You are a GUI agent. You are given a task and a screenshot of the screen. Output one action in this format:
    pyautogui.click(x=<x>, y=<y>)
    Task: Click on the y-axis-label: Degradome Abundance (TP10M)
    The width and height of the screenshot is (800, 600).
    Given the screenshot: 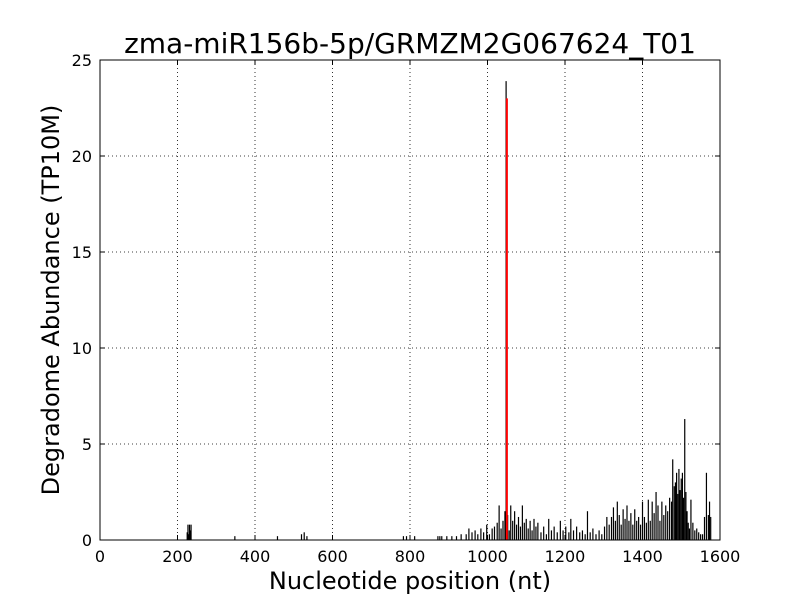 What is the action you would take?
    pyautogui.click(x=51, y=300)
    